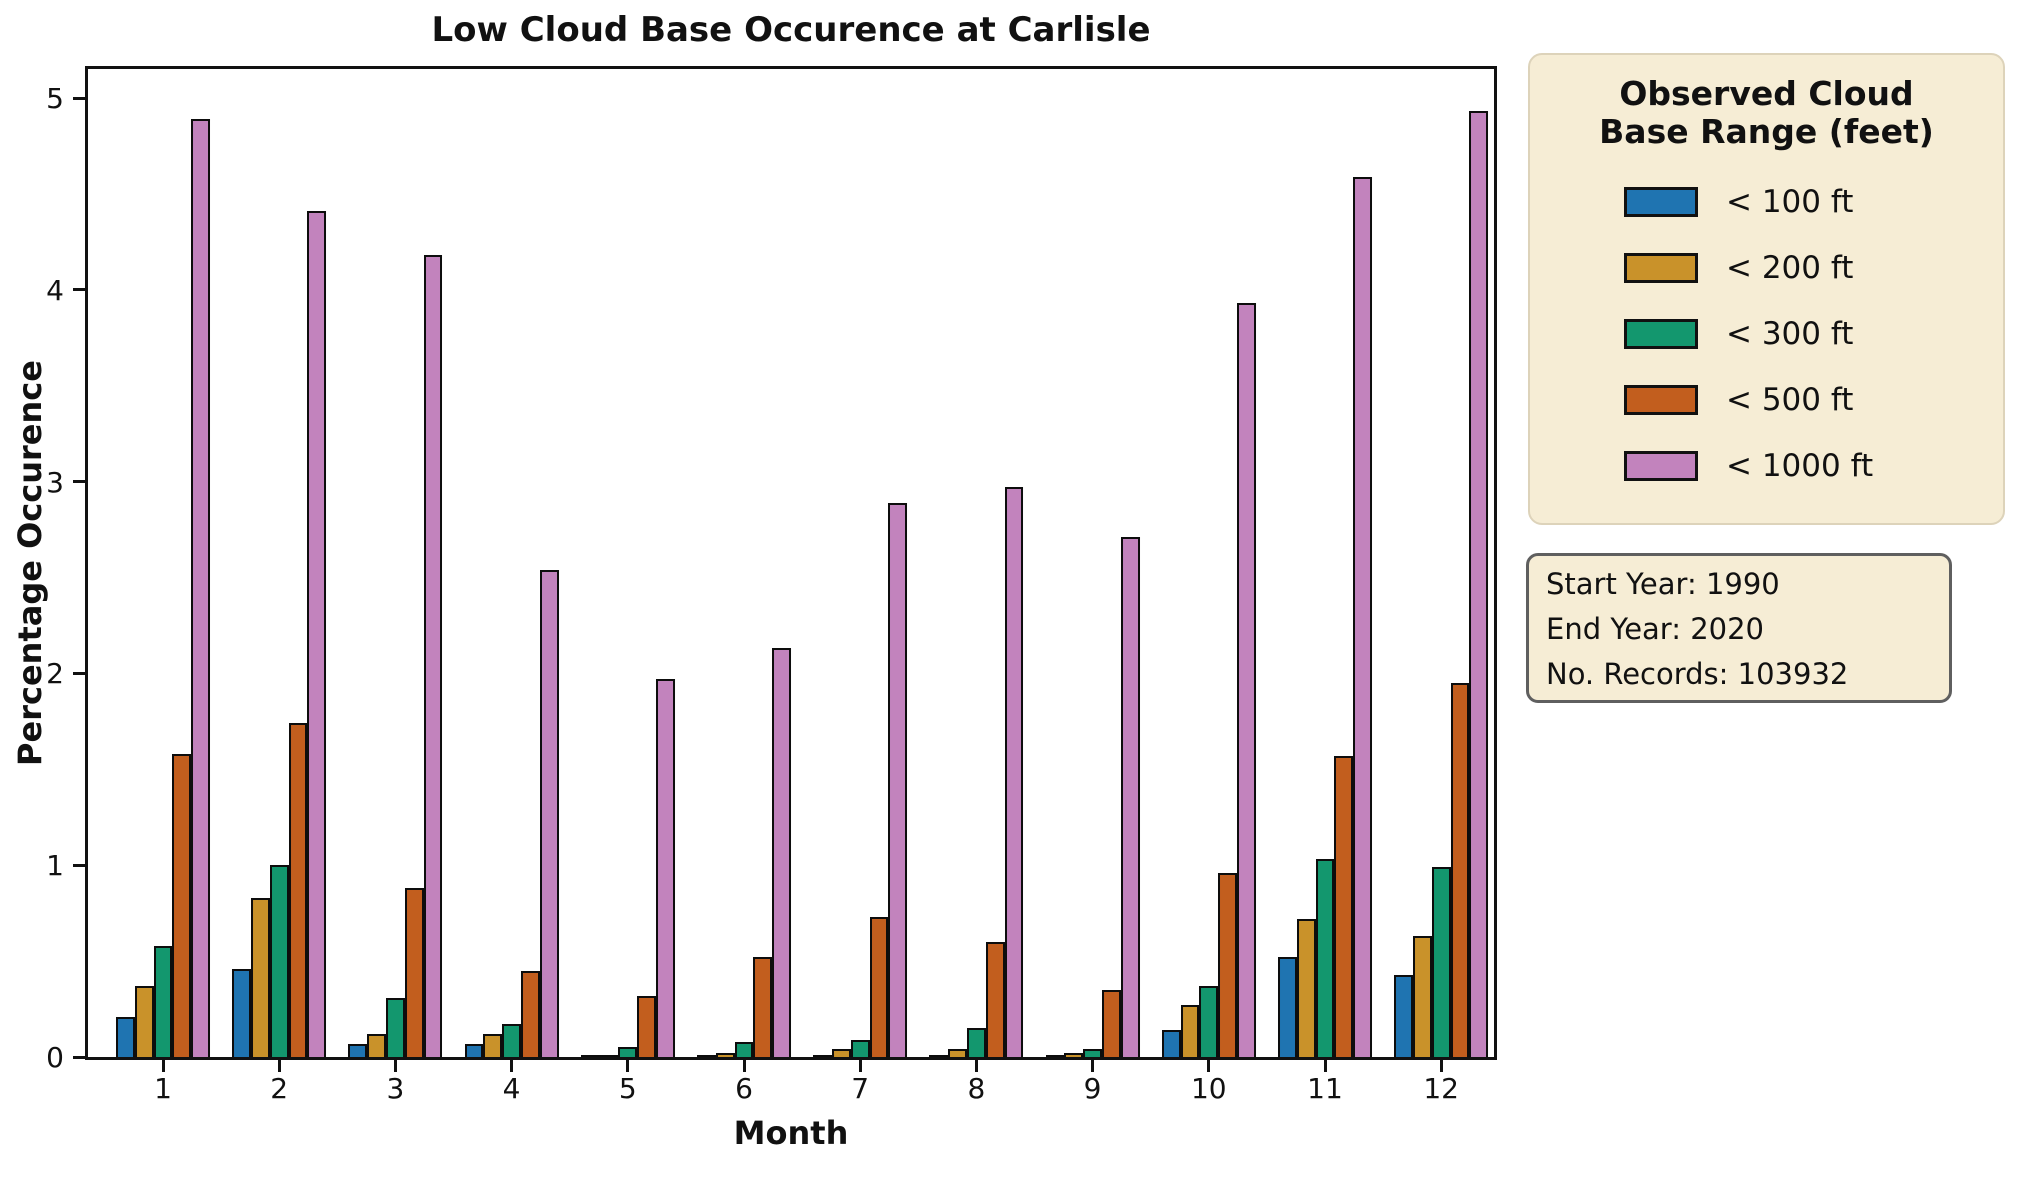 The width and height of the screenshot is (2017, 1179). What do you see at coordinates (32, 569) in the screenshot?
I see `y-axis-tick-labels: 0 1 2 3 4 5` at bounding box center [32, 569].